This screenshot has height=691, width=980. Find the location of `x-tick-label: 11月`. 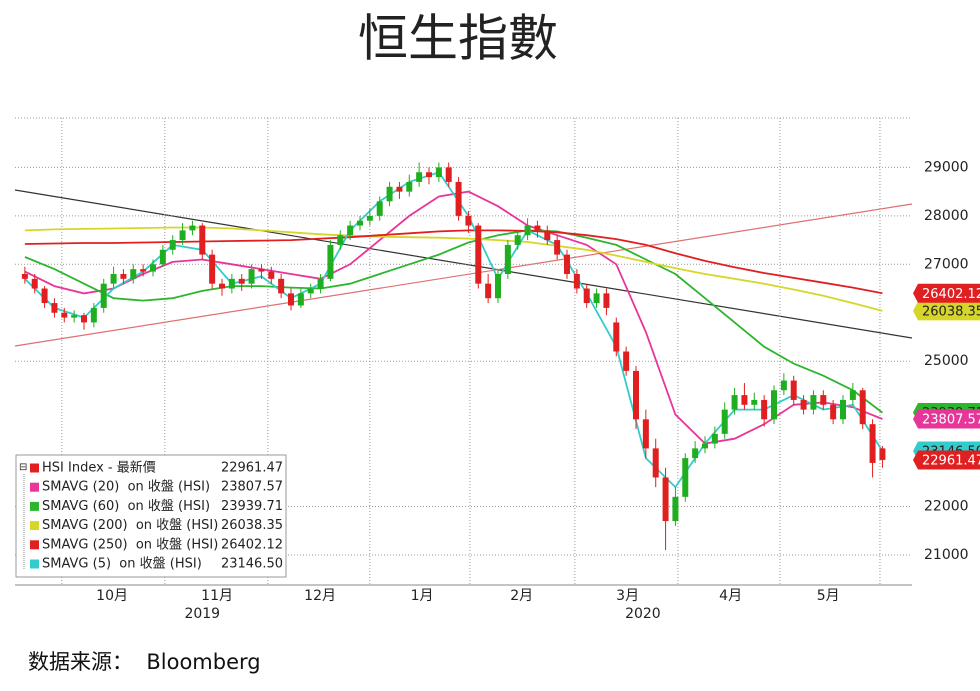

x-tick-label: 11月 is located at coordinates (217, 596).